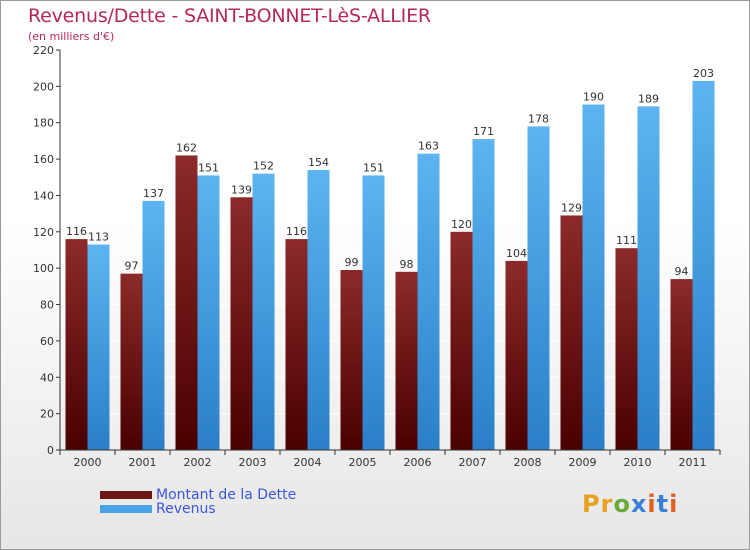 The image size is (750, 550). I want to click on x-tick-label: 2003, so click(253, 462).